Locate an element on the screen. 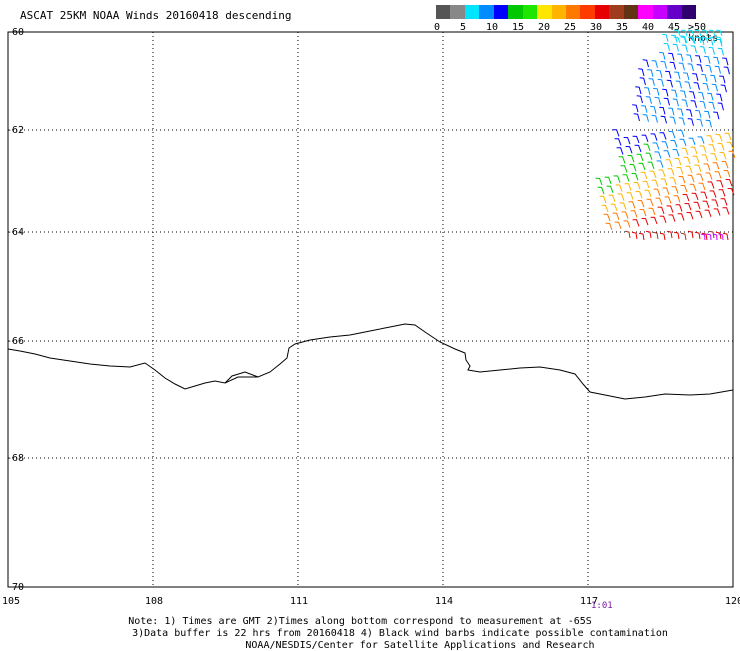 This screenshot has width=740, height=651. latitude-tick-label: -68 is located at coordinates (15, 458).